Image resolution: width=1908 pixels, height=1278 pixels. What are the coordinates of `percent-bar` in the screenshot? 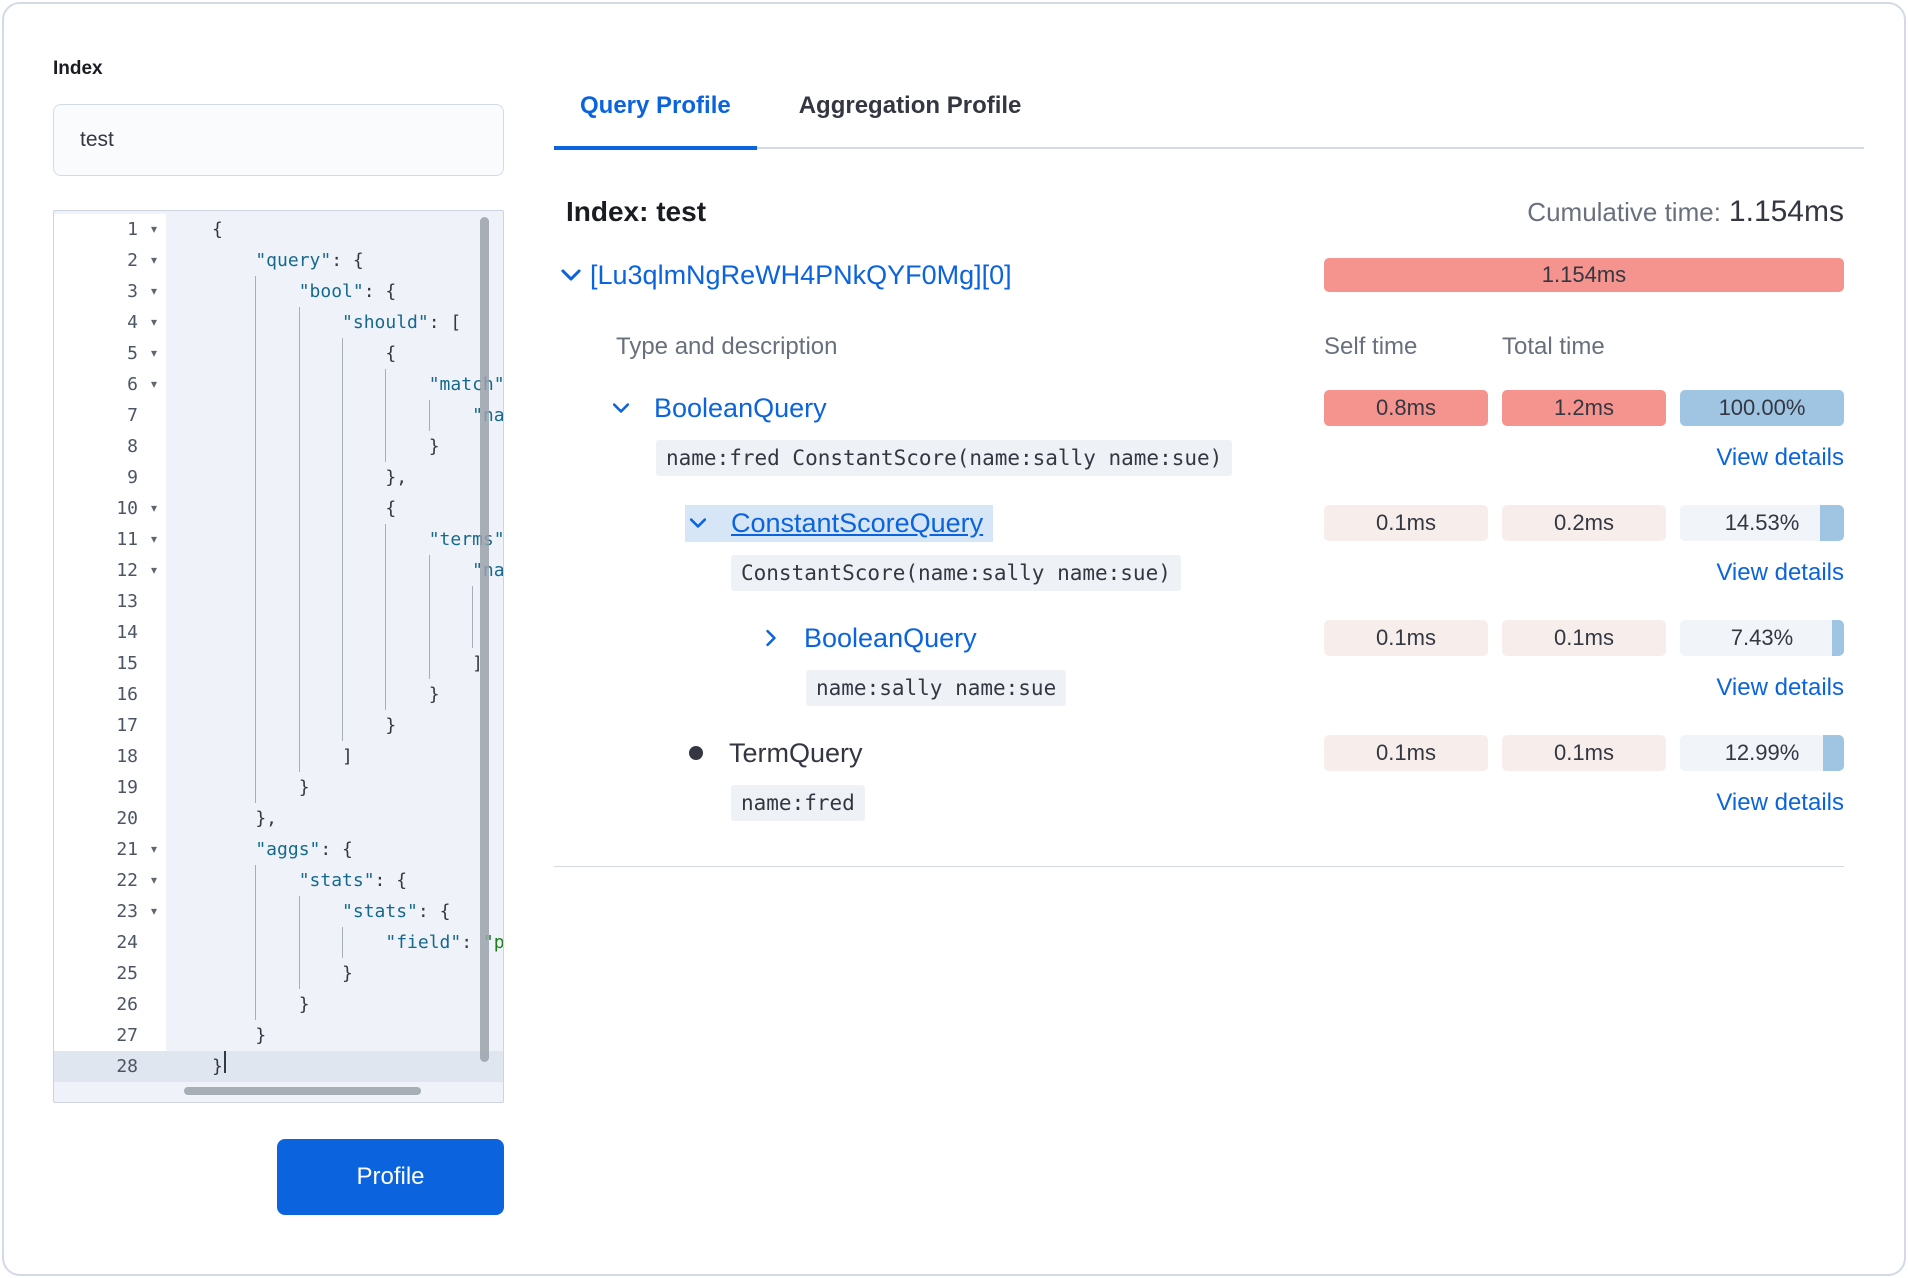 It's located at (1833, 753).